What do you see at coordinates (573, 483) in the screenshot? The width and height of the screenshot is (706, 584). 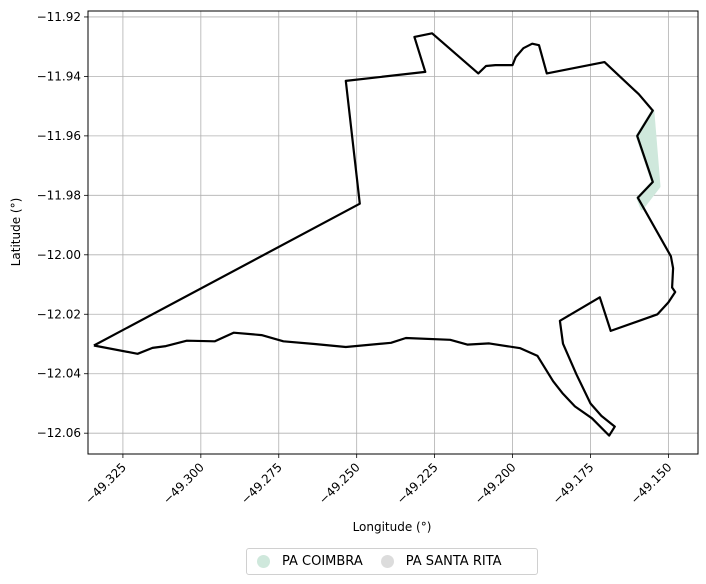 I see `x-tick-label: −49.175` at bounding box center [573, 483].